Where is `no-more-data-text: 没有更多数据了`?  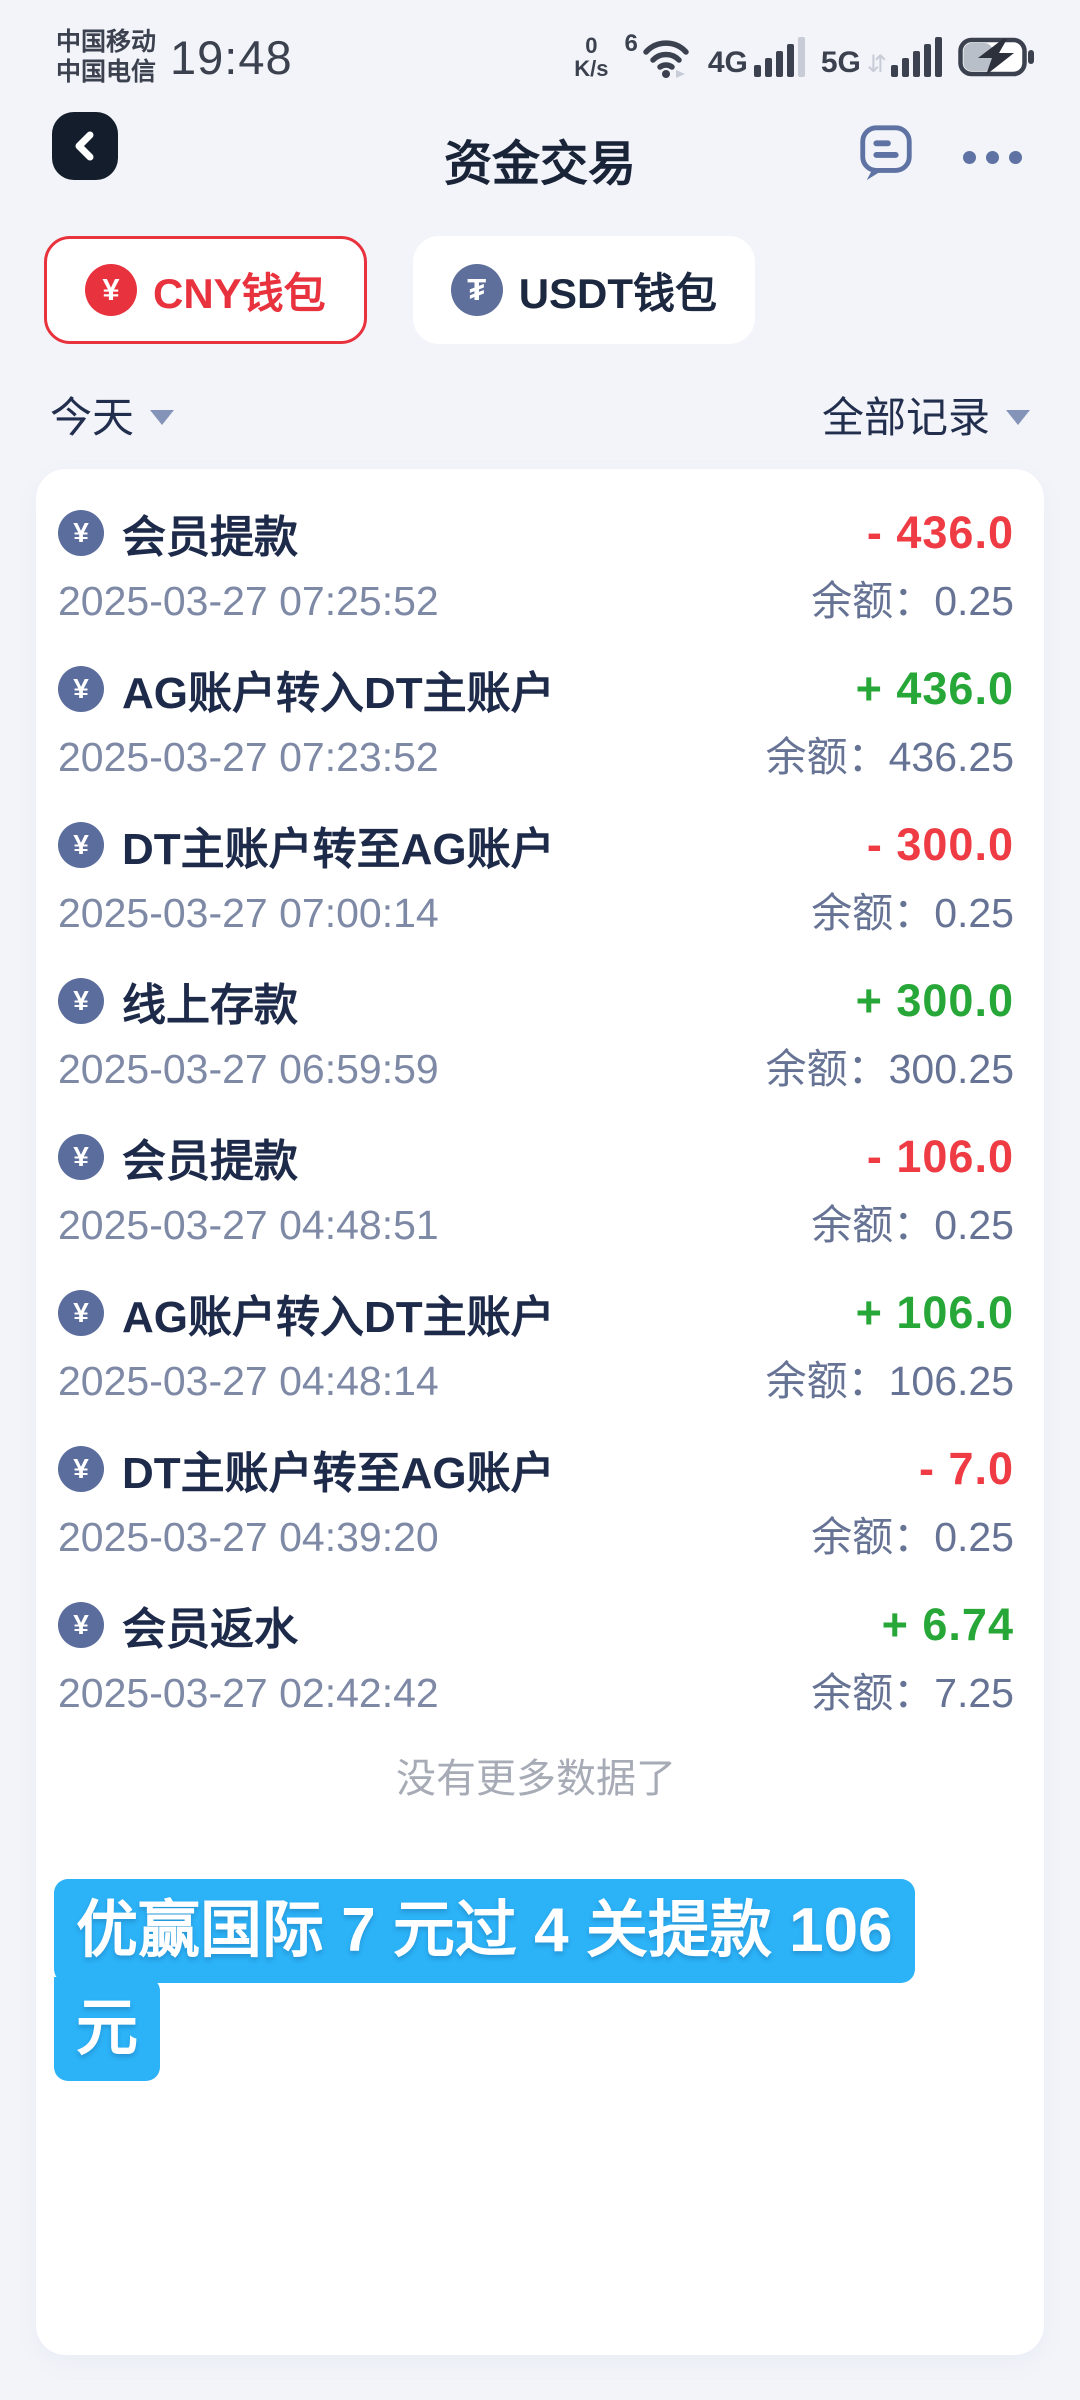
no-more-data-text: 没有更多数据了 is located at coordinates (536, 1779).